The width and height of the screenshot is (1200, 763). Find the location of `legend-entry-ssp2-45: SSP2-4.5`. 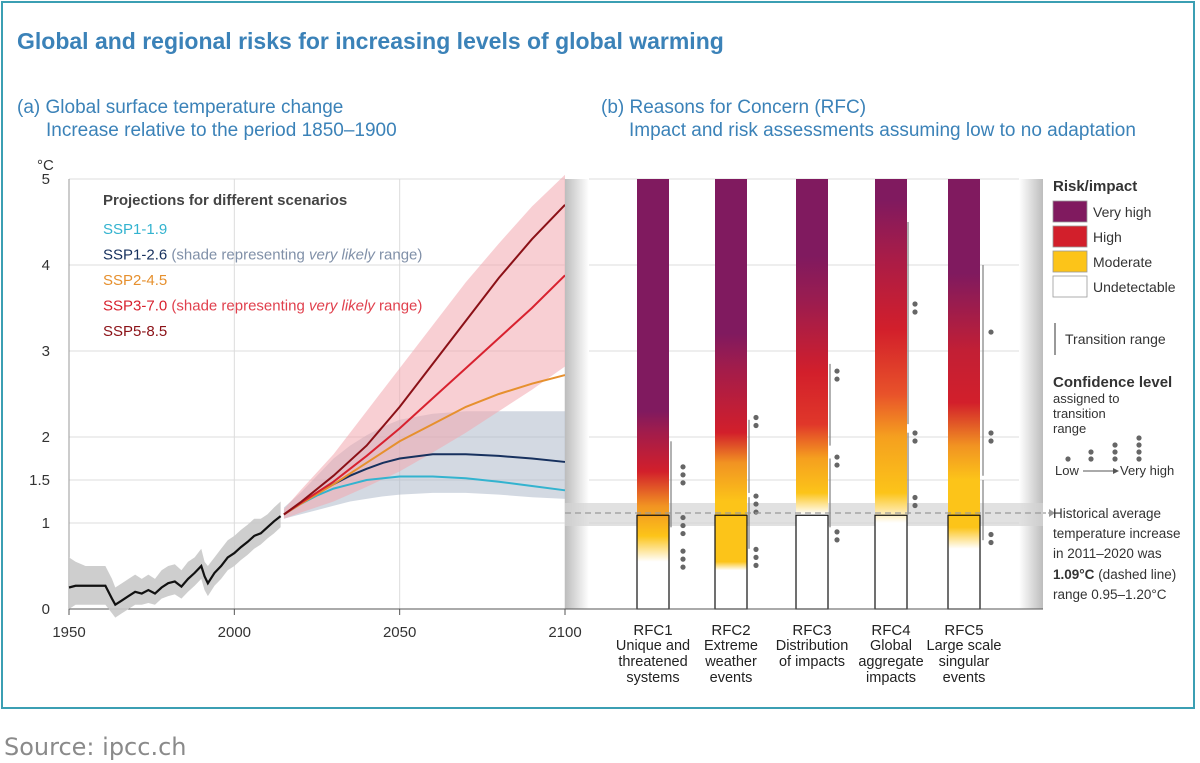

legend-entry-ssp2-45: SSP2-4.5 is located at coordinates (135, 280).